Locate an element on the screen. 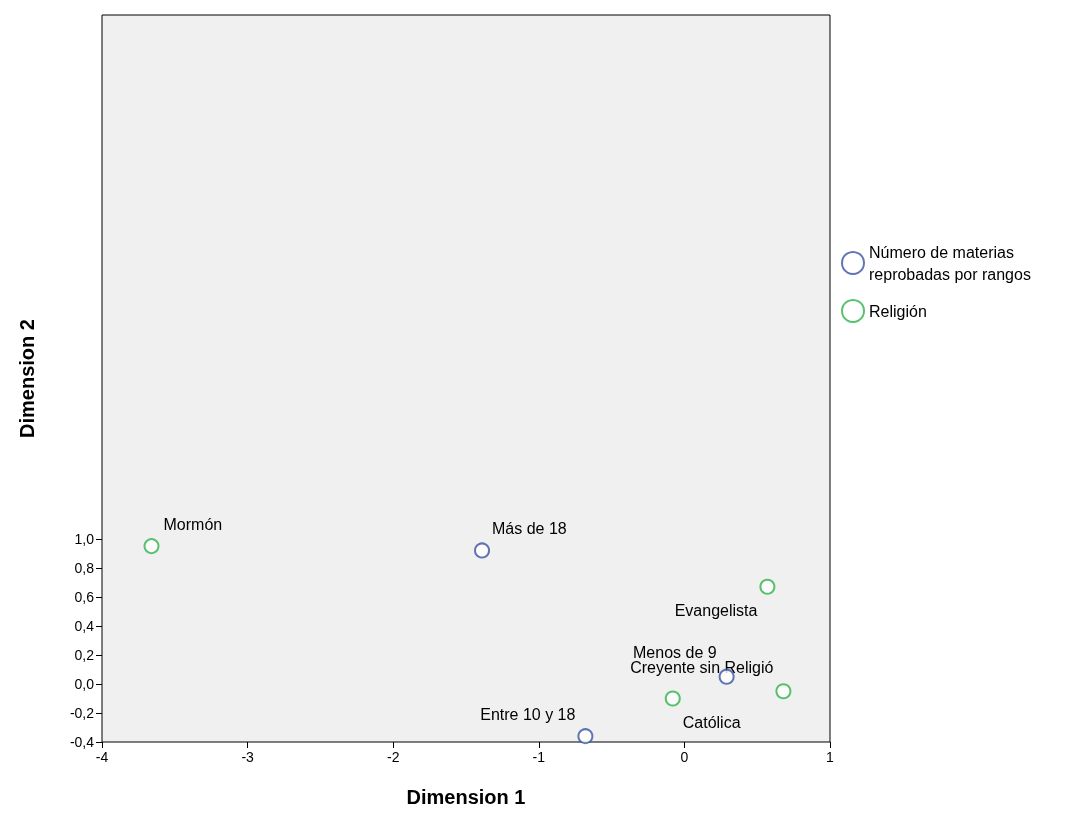 The image size is (1070, 821). x-tick-label: 0 is located at coordinates (684, 757).